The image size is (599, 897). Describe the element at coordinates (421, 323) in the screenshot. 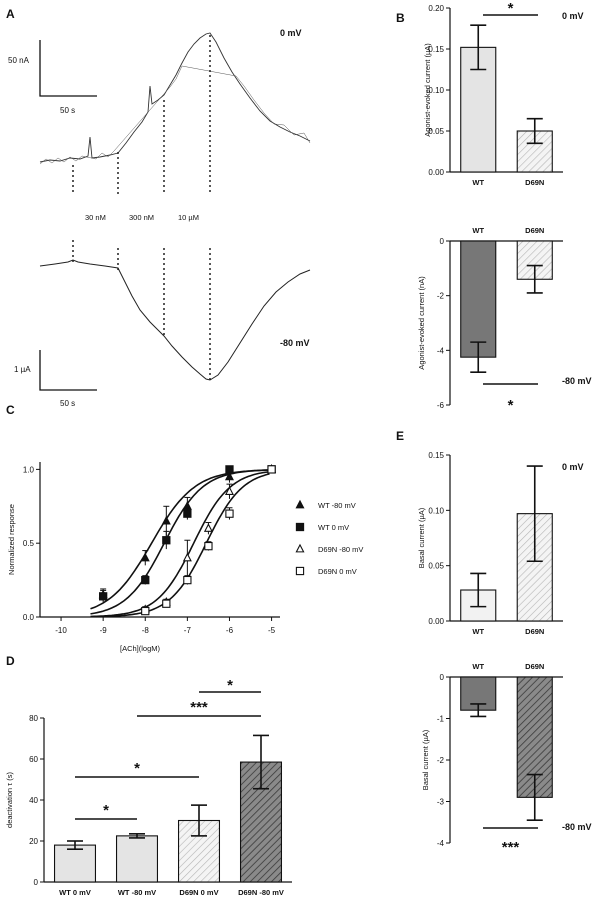

I see `y-axis-label: Agonist-evoked current (nA)` at that location.